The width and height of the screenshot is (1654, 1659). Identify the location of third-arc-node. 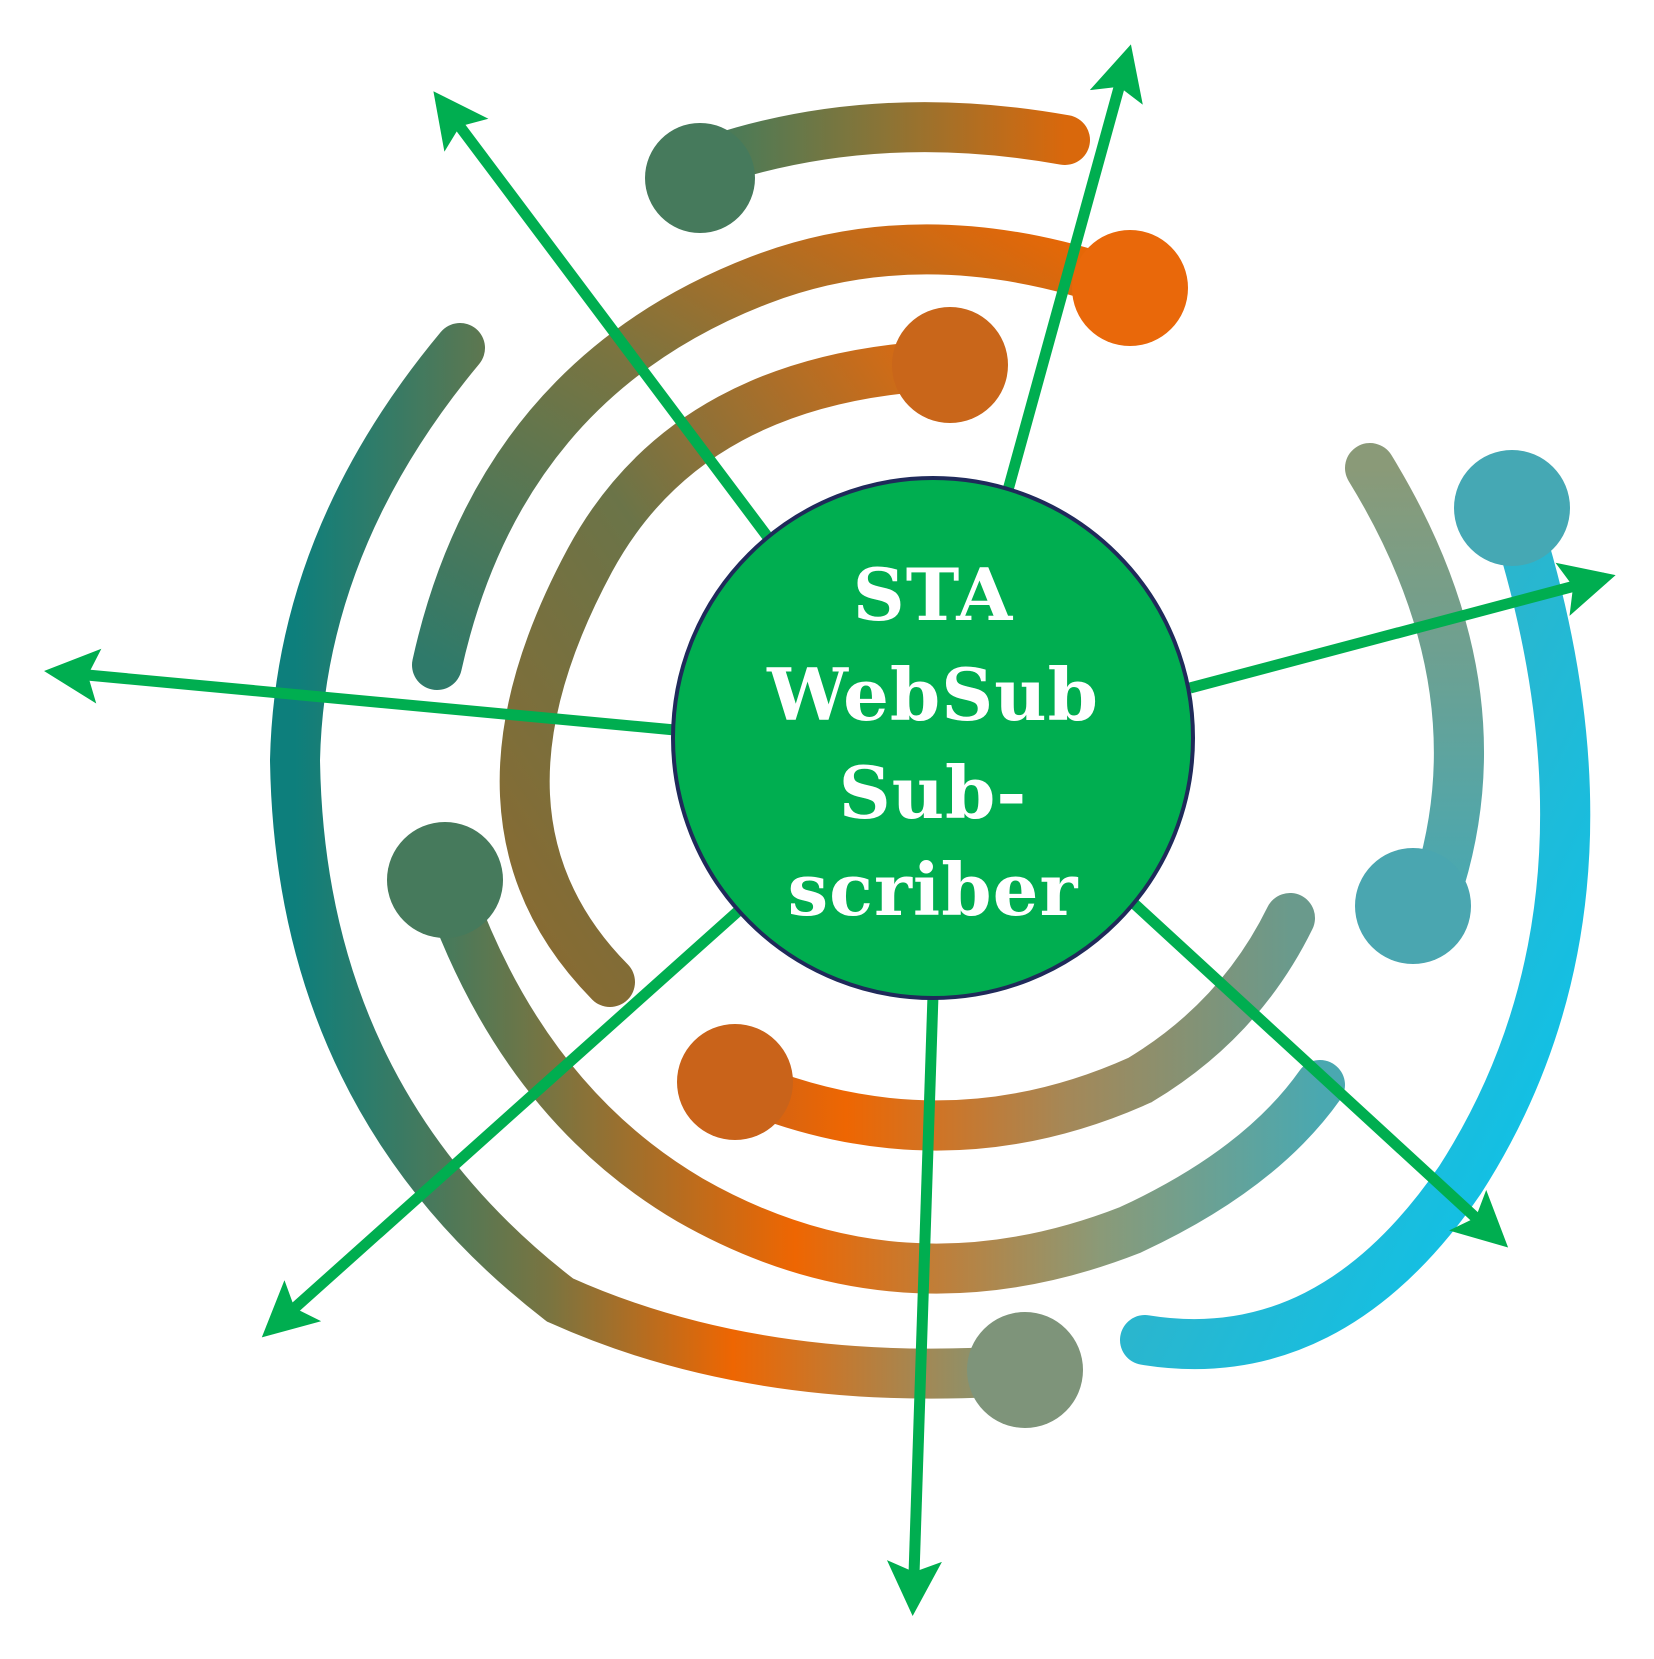
(950, 365).